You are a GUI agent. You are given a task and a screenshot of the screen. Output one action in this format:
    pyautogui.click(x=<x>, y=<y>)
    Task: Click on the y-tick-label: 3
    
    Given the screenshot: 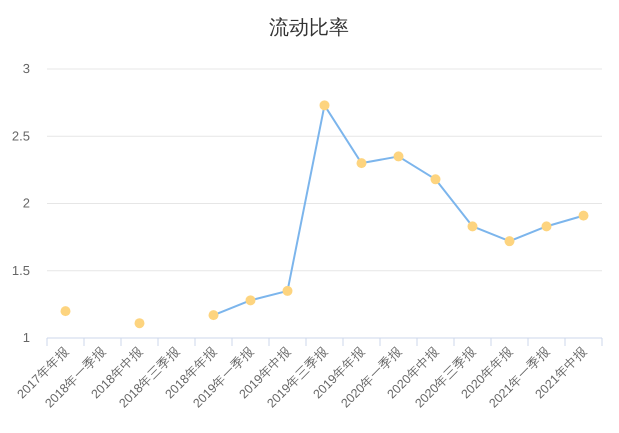 What is the action you would take?
    pyautogui.click(x=26, y=68)
    